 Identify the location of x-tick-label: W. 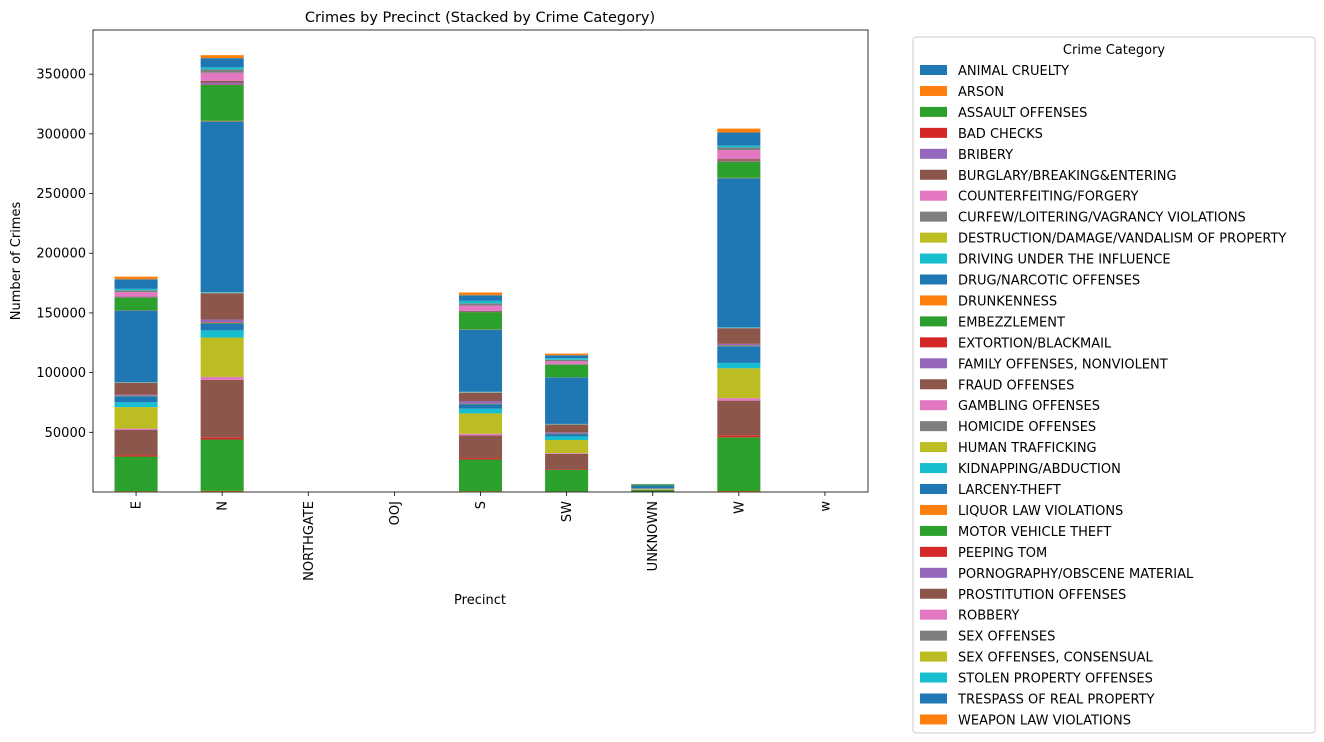
(739, 507).